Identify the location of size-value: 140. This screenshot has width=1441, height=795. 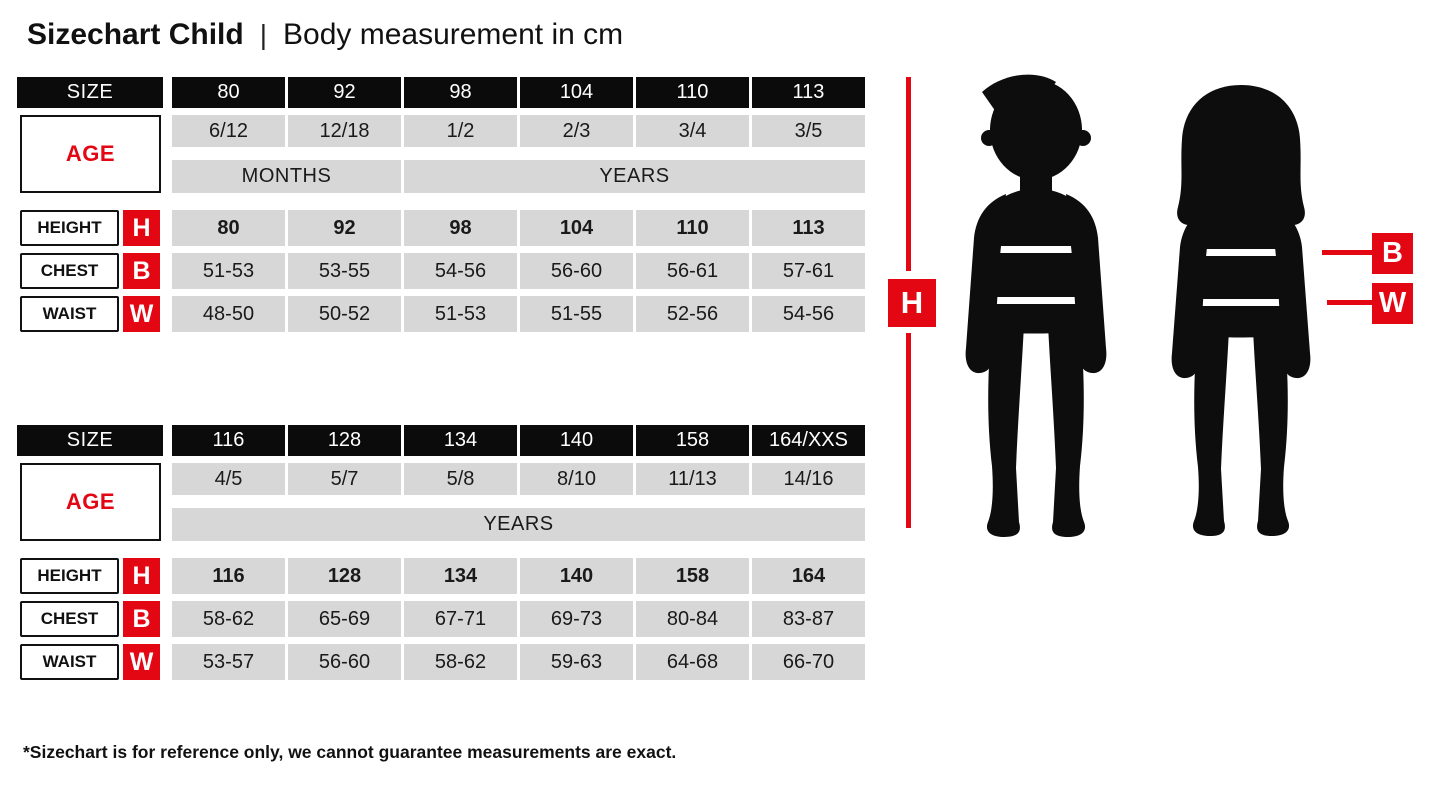
(576, 440).